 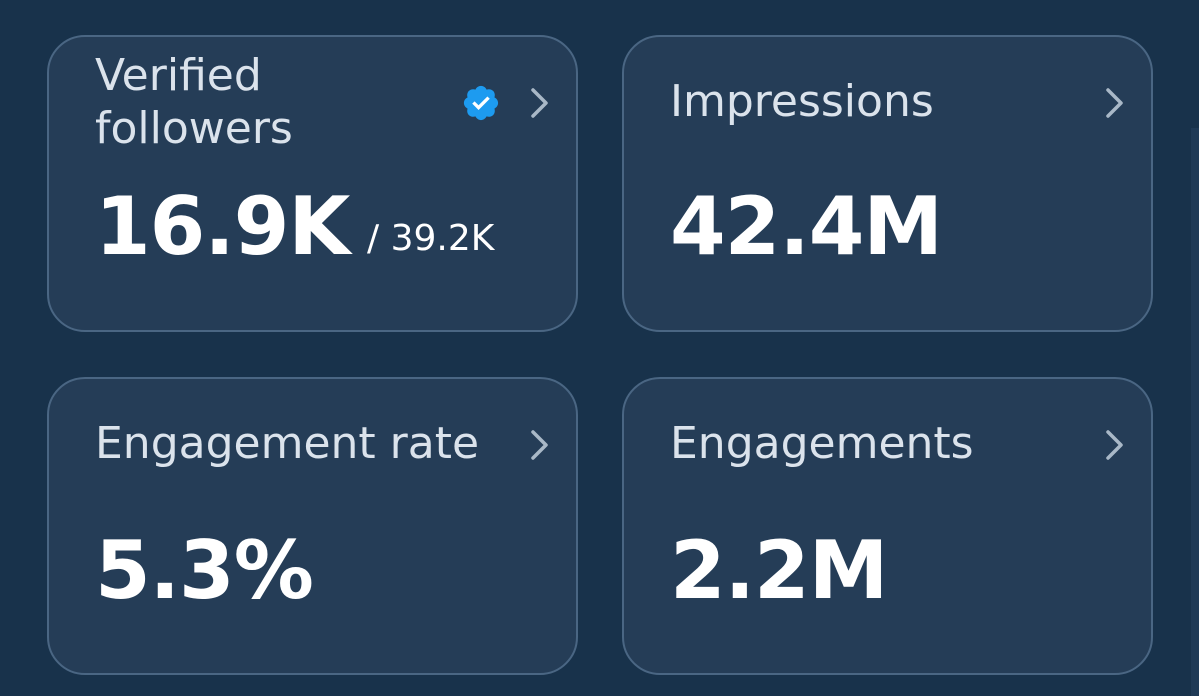 What do you see at coordinates (481, 103) in the screenshot?
I see `verified-badge-icon` at bounding box center [481, 103].